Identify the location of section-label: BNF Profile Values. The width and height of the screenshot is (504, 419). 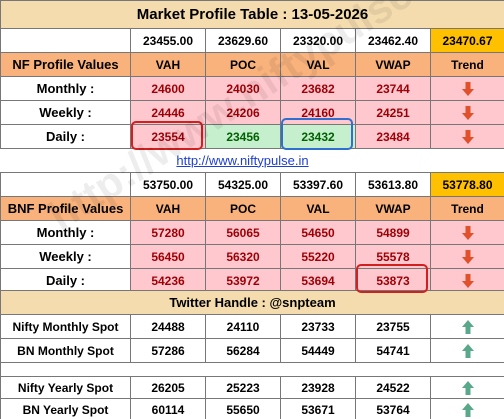
(65, 208).